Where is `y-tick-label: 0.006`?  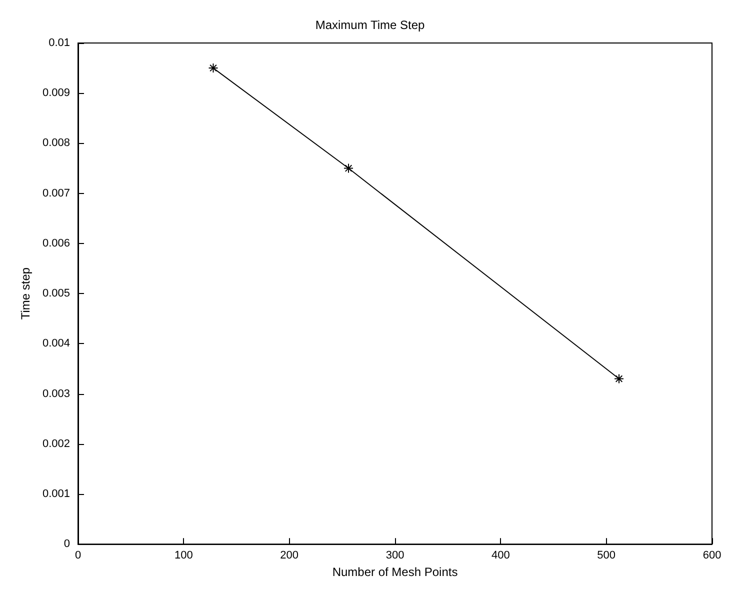 y-tick-label: 0.006 is located at coordinates (56, 243).